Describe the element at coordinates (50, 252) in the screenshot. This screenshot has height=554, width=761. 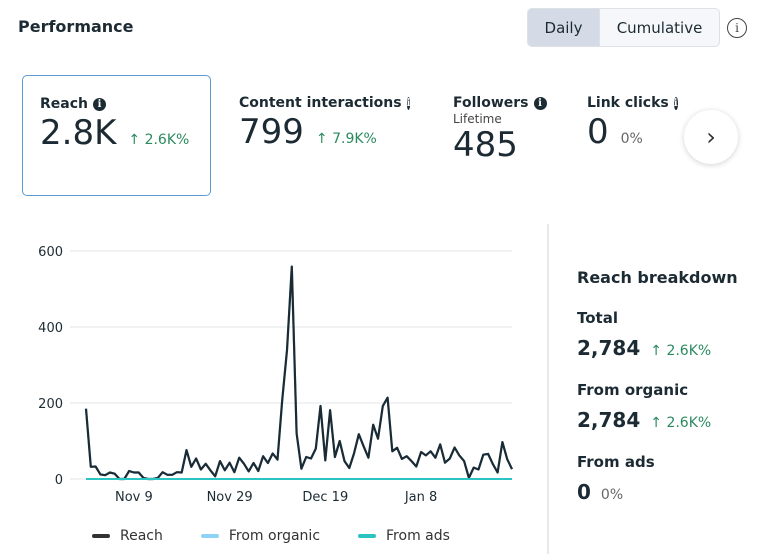
I see `y-tick-label: 600` at that location.